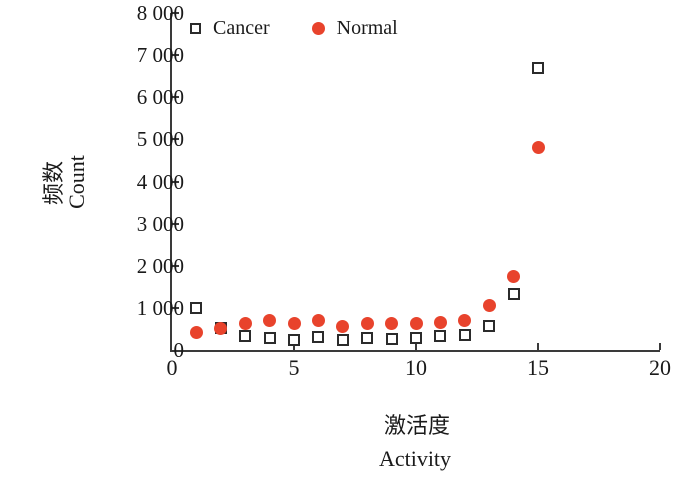  I want to click on y-tick-label: 6 000, so click(160, 97).